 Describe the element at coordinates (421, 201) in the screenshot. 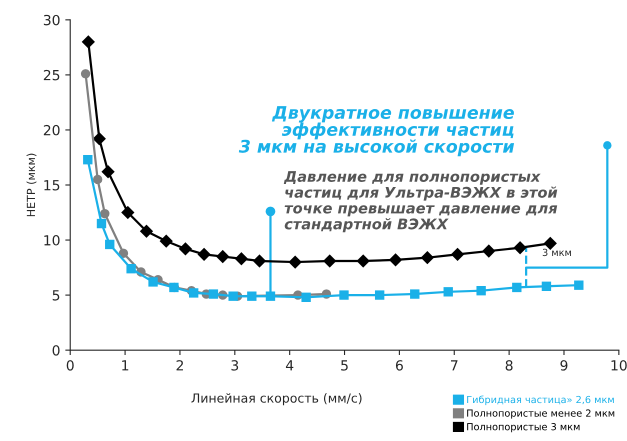

I see `annotation: Давление для полнопористых частиц для Ультра-ВЭЖХ в этой точке превышает давление для стандартной ВЭЖХ` at that location.